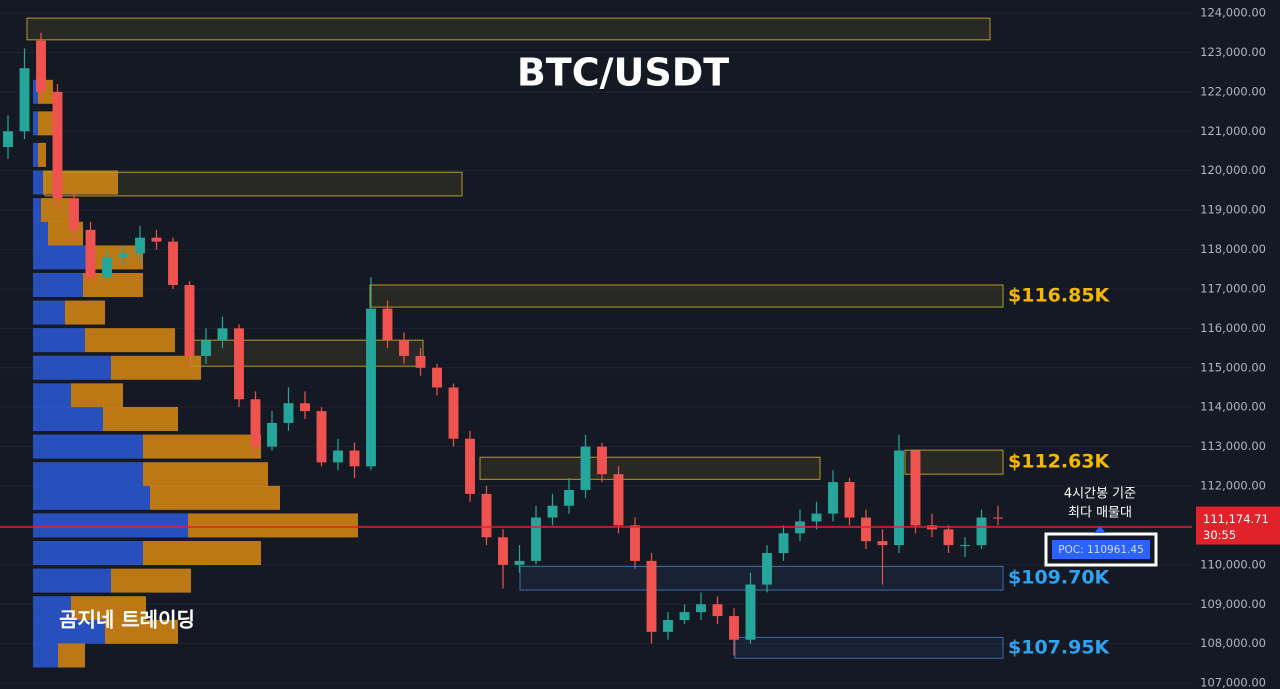 Image resolution: width=1280 pixels, height=689 pixels. What do you see at coordinates (1233, 604) in the screenshot?
I see `y-tick-label: 109,000.00` at bounding box center [1233, 604].